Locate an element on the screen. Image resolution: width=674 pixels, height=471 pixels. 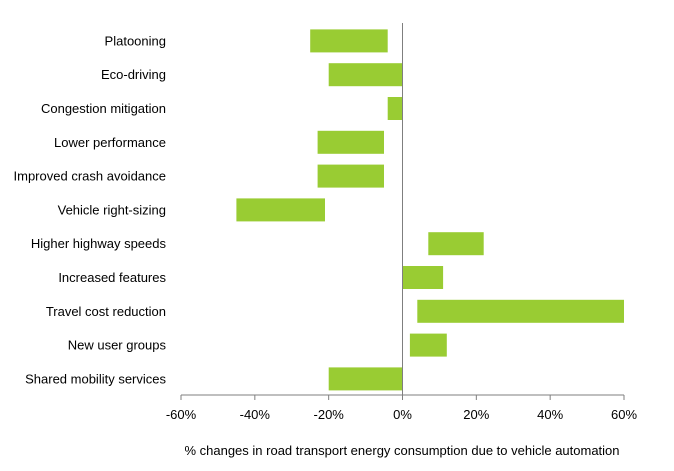
bar-eco-driving is located at coordinates (365, 75).